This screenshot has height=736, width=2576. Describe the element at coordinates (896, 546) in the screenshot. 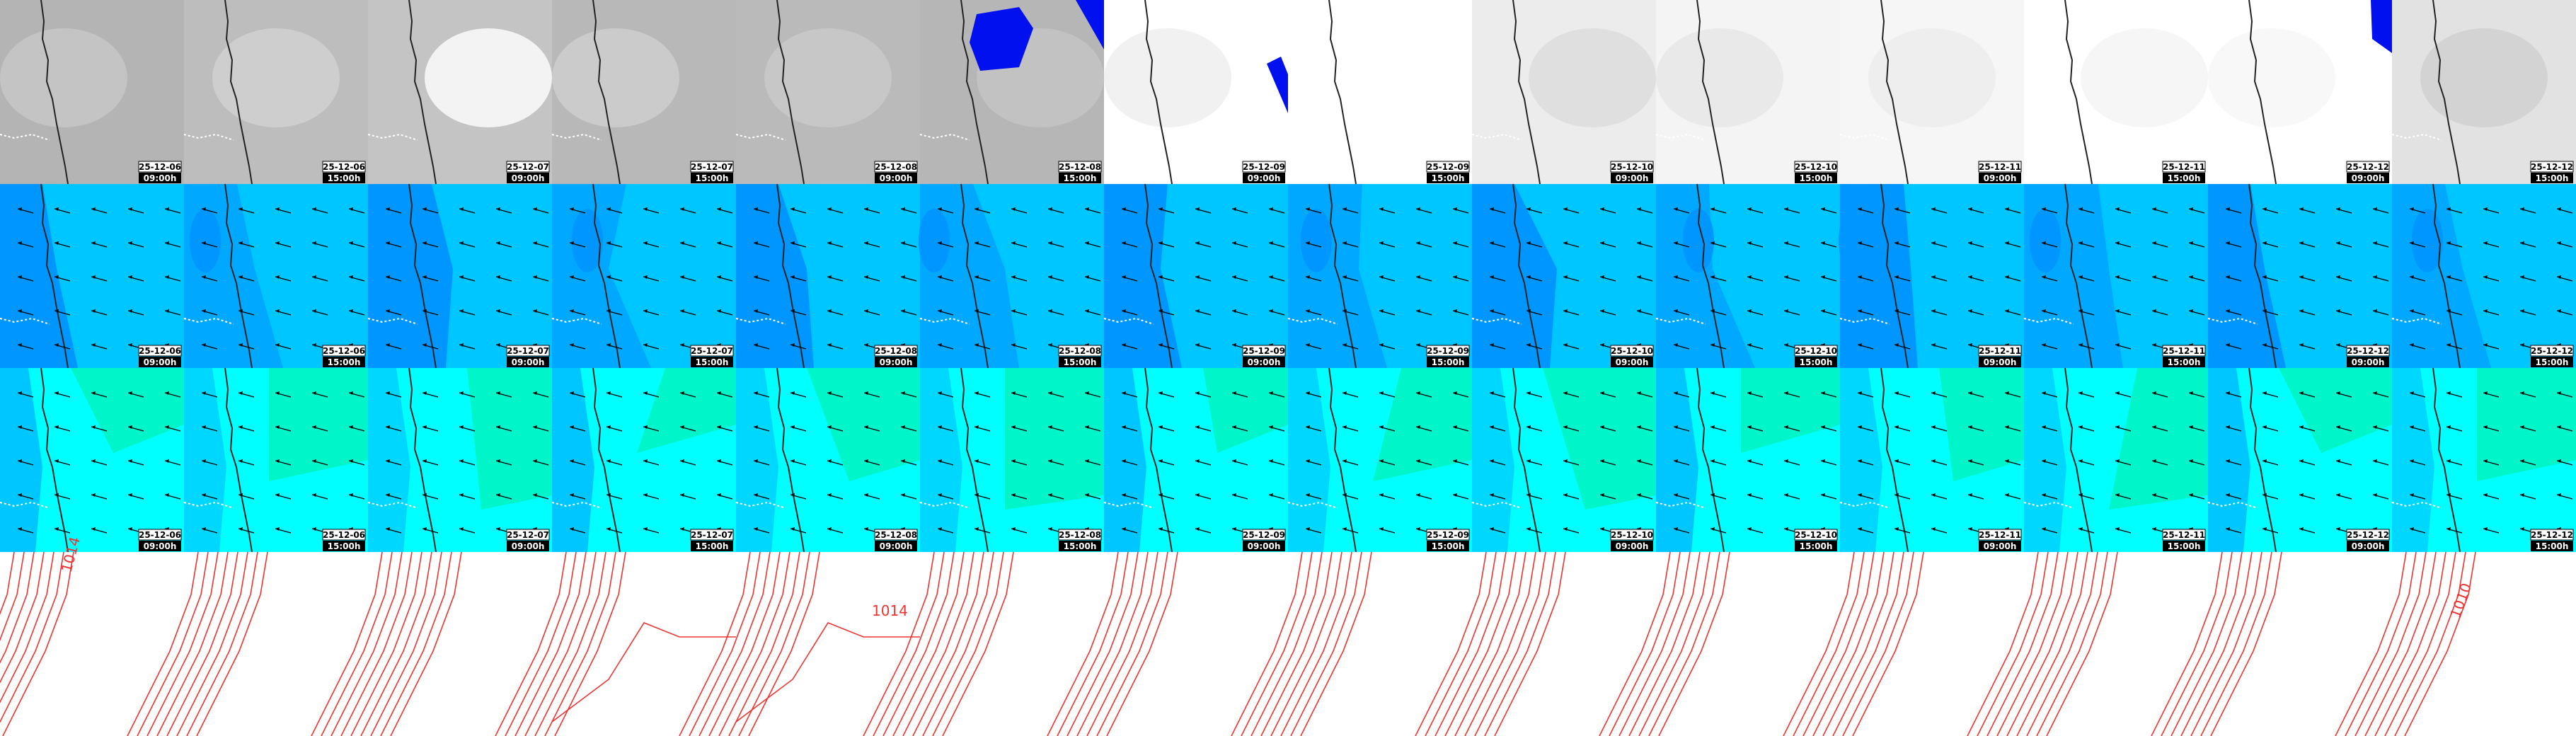

I see `time-box` at that location.